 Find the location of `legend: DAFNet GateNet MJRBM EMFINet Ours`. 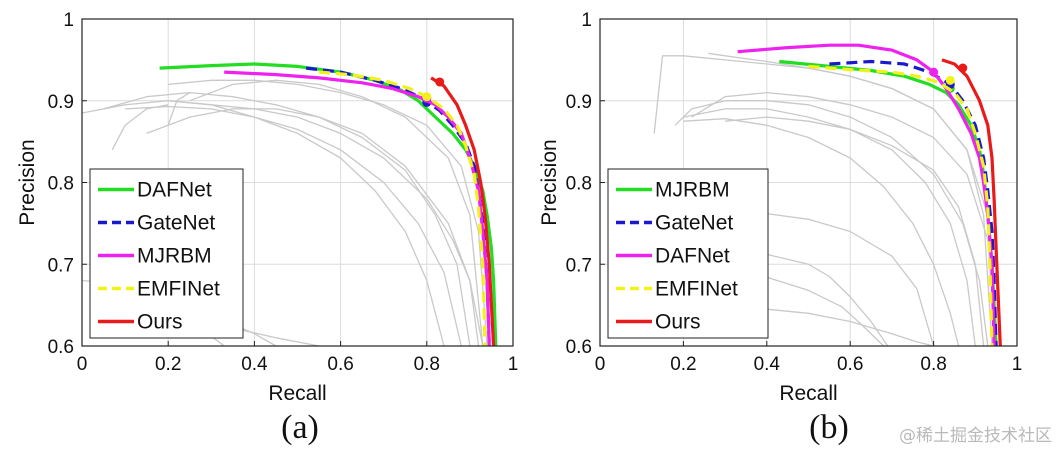

legend: DAFNet GateNet MJRBM EMFINet Ours is located at coordinates (166, 253).